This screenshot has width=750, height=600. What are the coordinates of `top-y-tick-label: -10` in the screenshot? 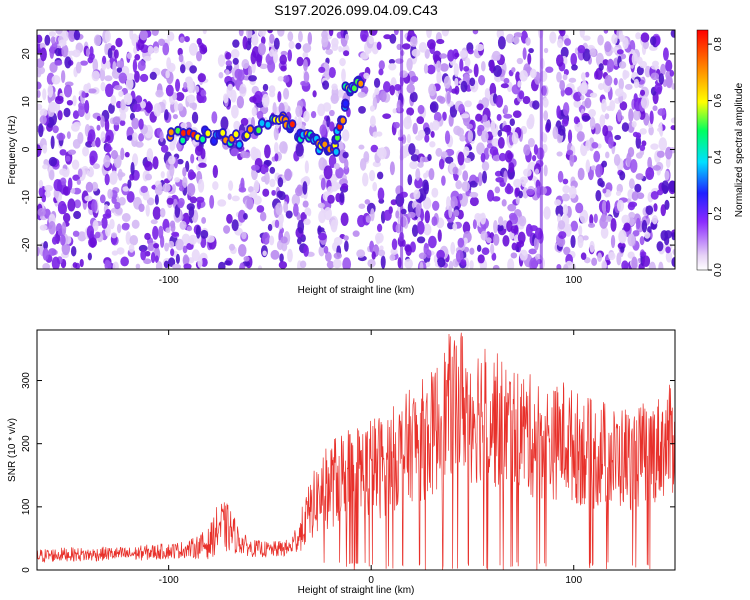 It's located at (26, 197).